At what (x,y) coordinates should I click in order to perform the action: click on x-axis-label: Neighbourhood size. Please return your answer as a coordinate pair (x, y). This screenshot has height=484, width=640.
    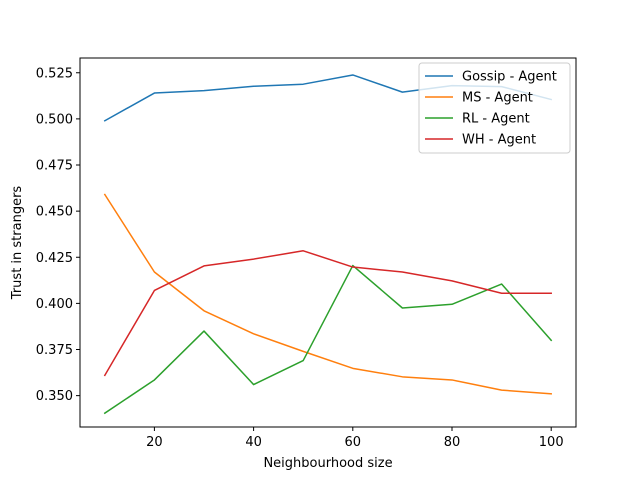
    Looking at the image, I should click on (327, 463).